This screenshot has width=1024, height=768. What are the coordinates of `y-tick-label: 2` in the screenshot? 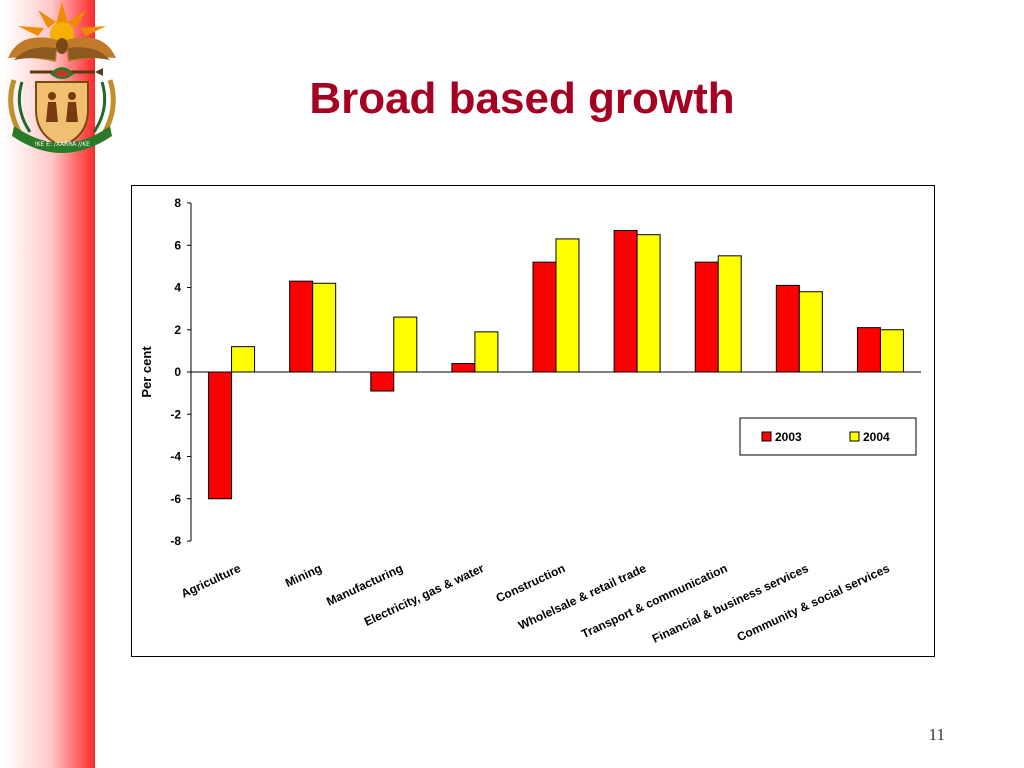 It's located at (177, 330).